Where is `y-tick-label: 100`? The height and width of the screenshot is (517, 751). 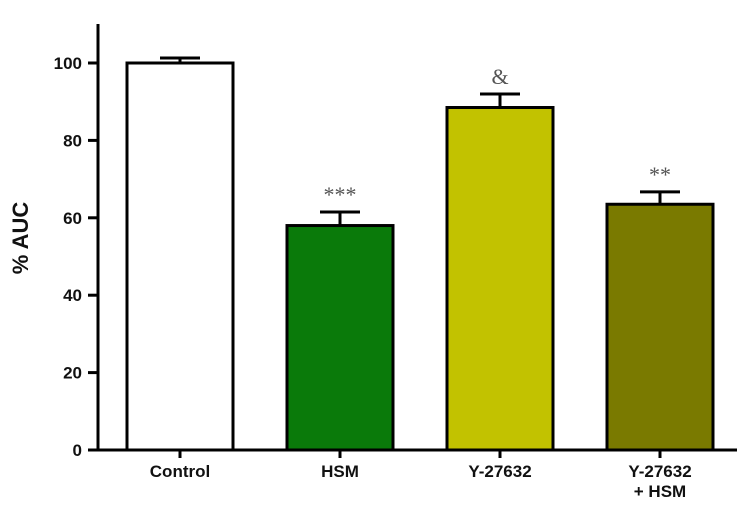 y-tick-label: 100 is located at coordinates (68, 63).